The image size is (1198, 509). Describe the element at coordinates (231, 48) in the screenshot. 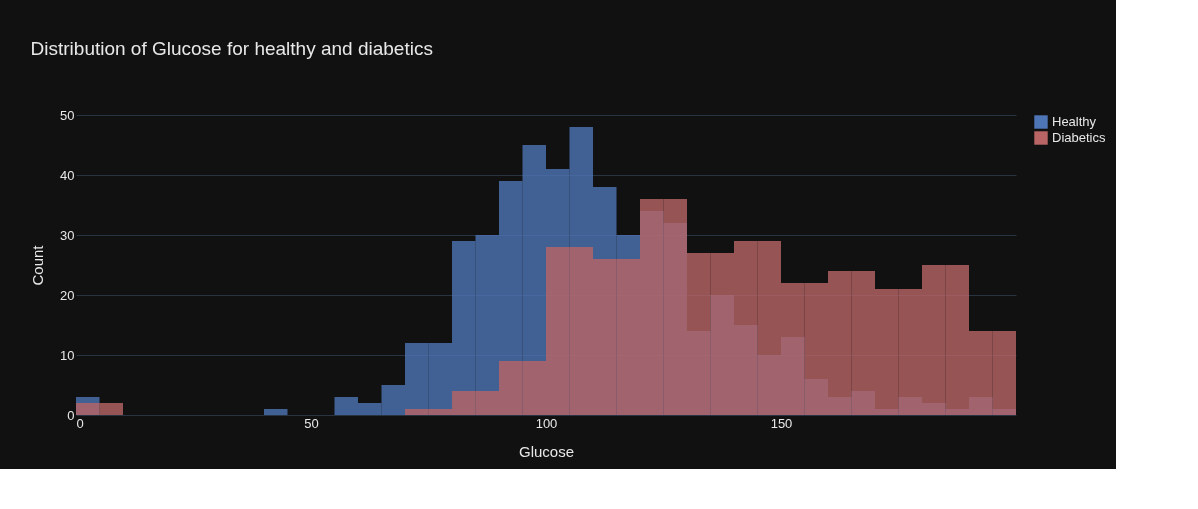

I see `chart-title: Distribution of Glucose for healthy and diabetics` at that location.